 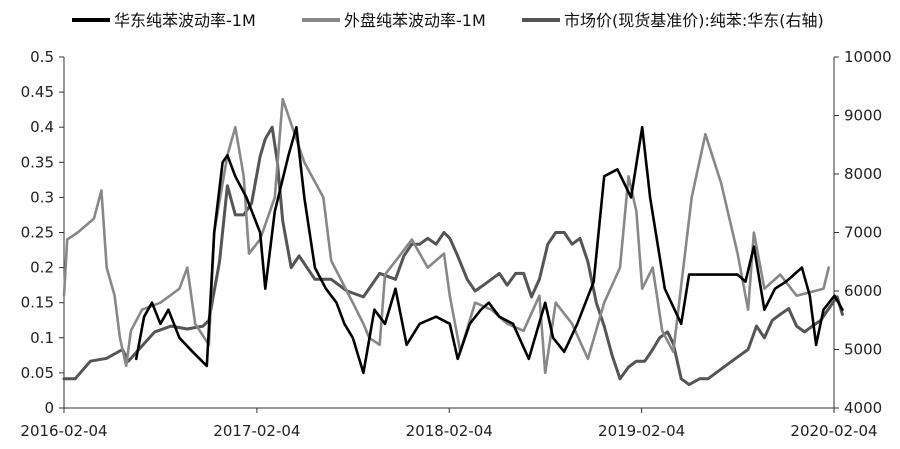 I want to click on left-tick-label: 0.05, so click(x=37, y=373).